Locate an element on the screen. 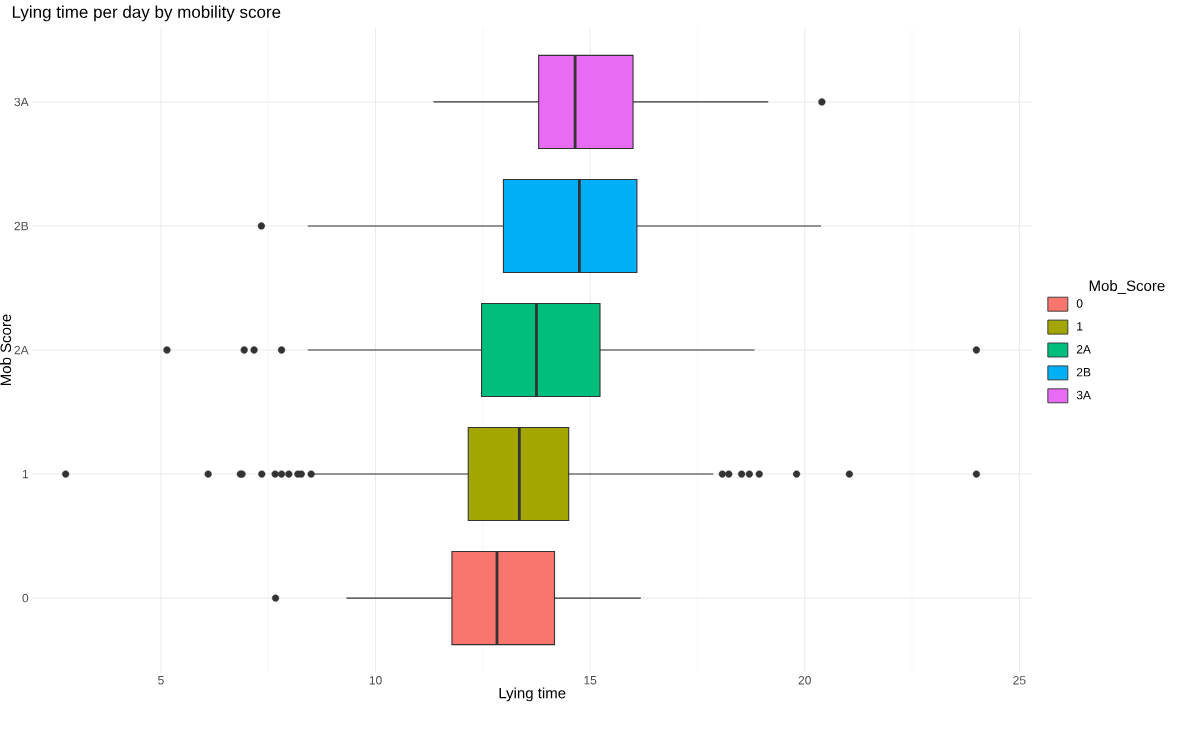  x-tick-label: 15 is located at coordinates (590, 680).